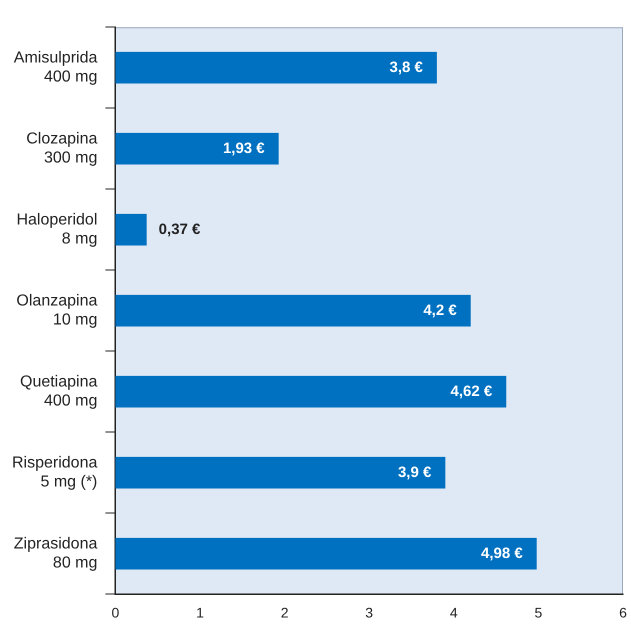  Describe the element at coordinates (502, 553) in the screenshot. I see `data-label: 4,98 €` at that location.